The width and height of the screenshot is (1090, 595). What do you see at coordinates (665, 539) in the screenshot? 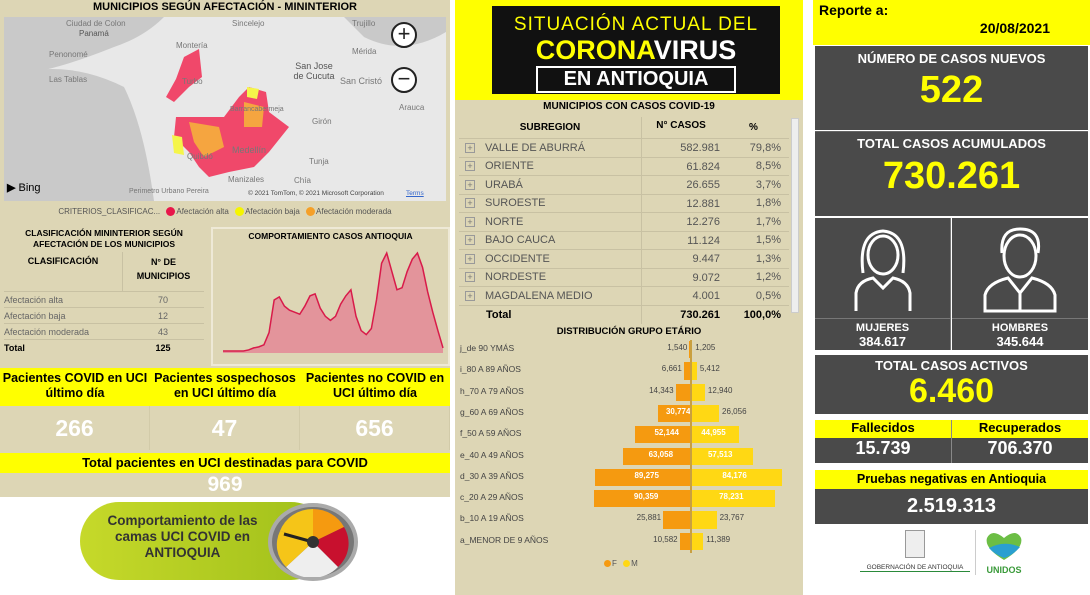
I see `bar-f-label: 10,582` at bounding box center [665, 539].